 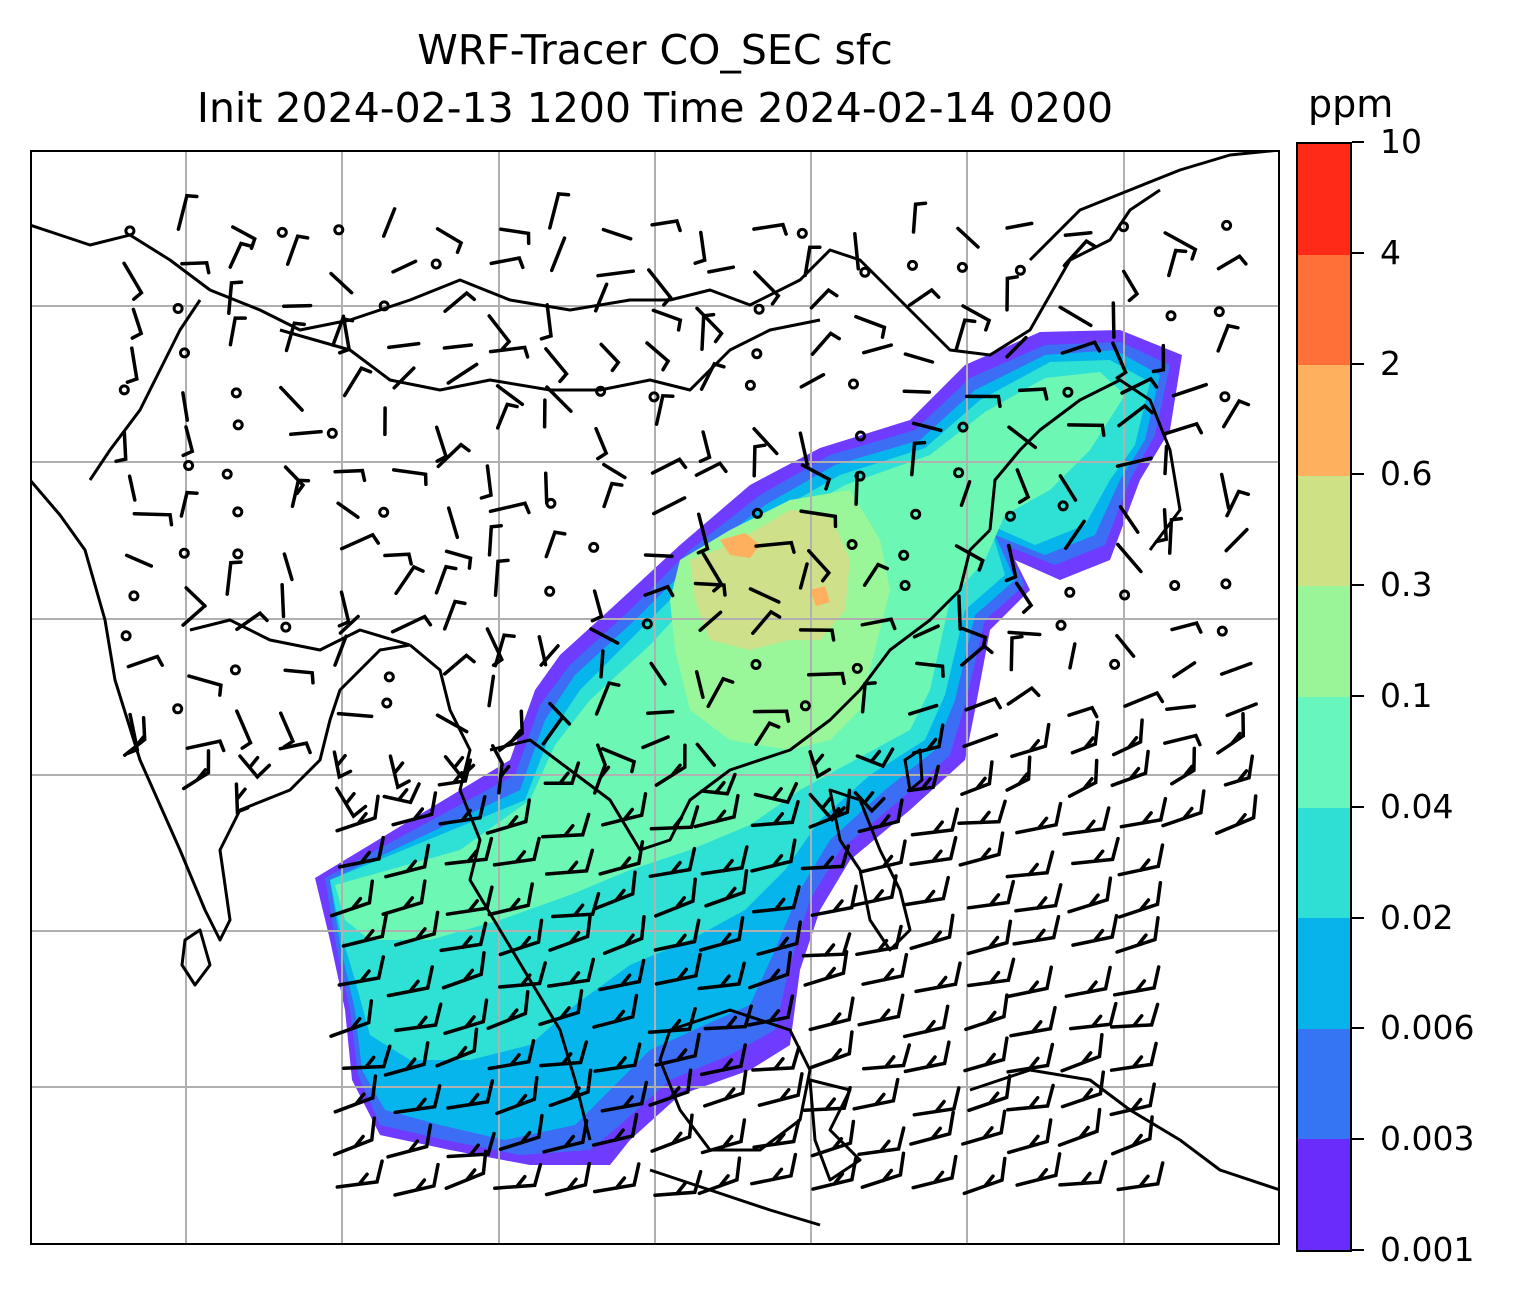 What do you see at coordinates (196, 957) in the screenshot?
I see `island-sri-lanka` at bounding box center [196, 957].